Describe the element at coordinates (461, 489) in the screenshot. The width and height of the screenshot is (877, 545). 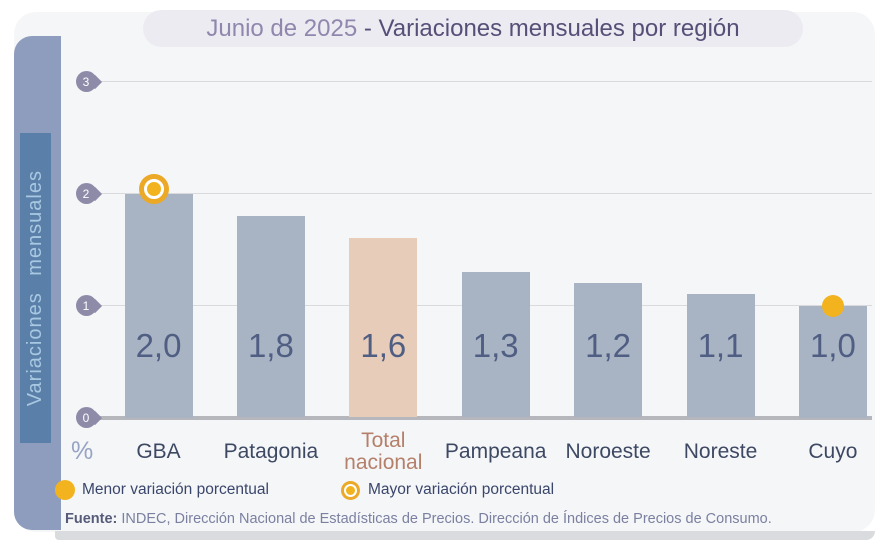
I see `legend-item-label: Mayor variación porcentual` at that location.